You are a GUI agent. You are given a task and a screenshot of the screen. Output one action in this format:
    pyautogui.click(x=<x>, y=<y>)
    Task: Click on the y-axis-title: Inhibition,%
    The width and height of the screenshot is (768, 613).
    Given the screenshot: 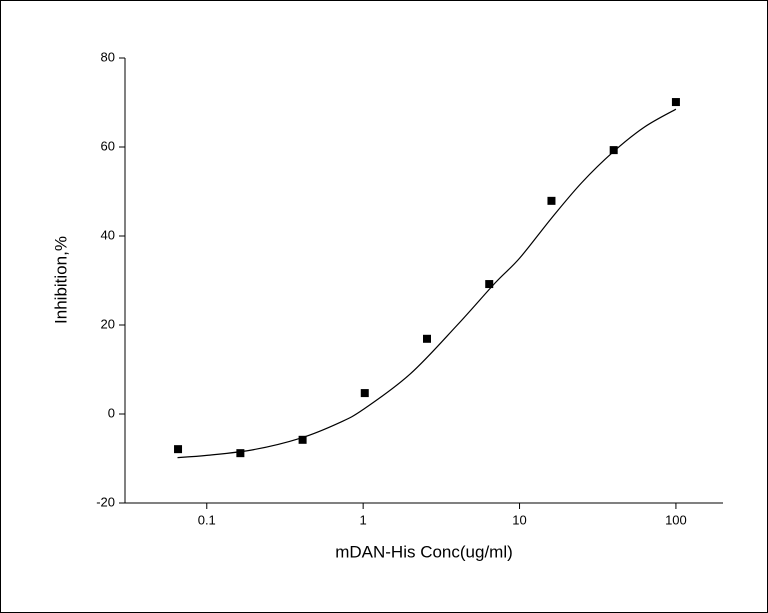 What is the action you would take?
    pyautogui.click(x=60, y=280)
    